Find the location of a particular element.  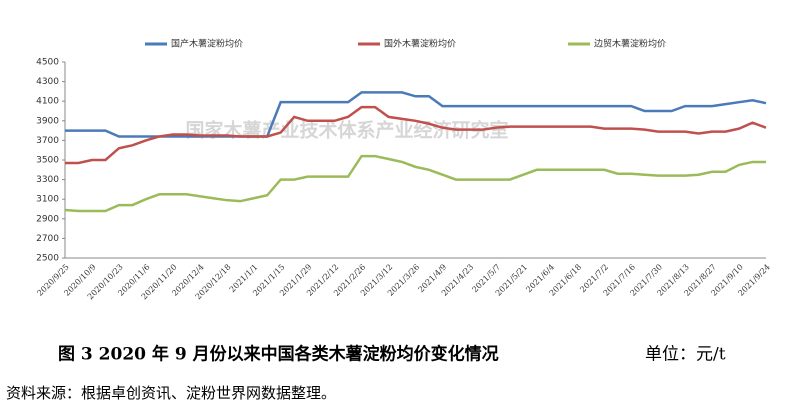

y-tick-label: 3100 is located at coordinates (47, 200).